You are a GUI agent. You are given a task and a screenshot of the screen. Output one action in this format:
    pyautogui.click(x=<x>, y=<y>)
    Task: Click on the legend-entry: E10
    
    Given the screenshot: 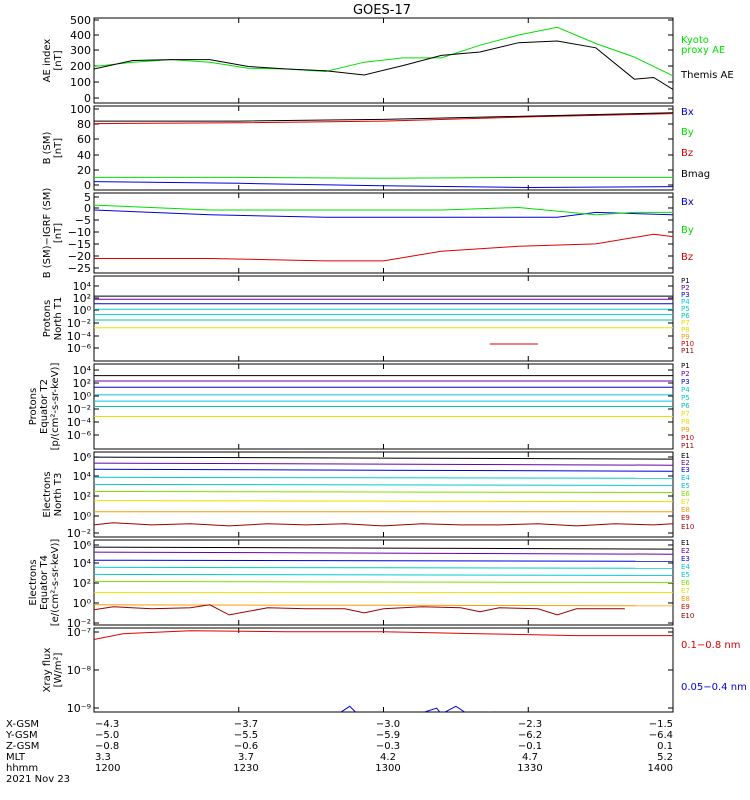 What is the action you would take?
    pyautogui.click(x=687, y=527)
    